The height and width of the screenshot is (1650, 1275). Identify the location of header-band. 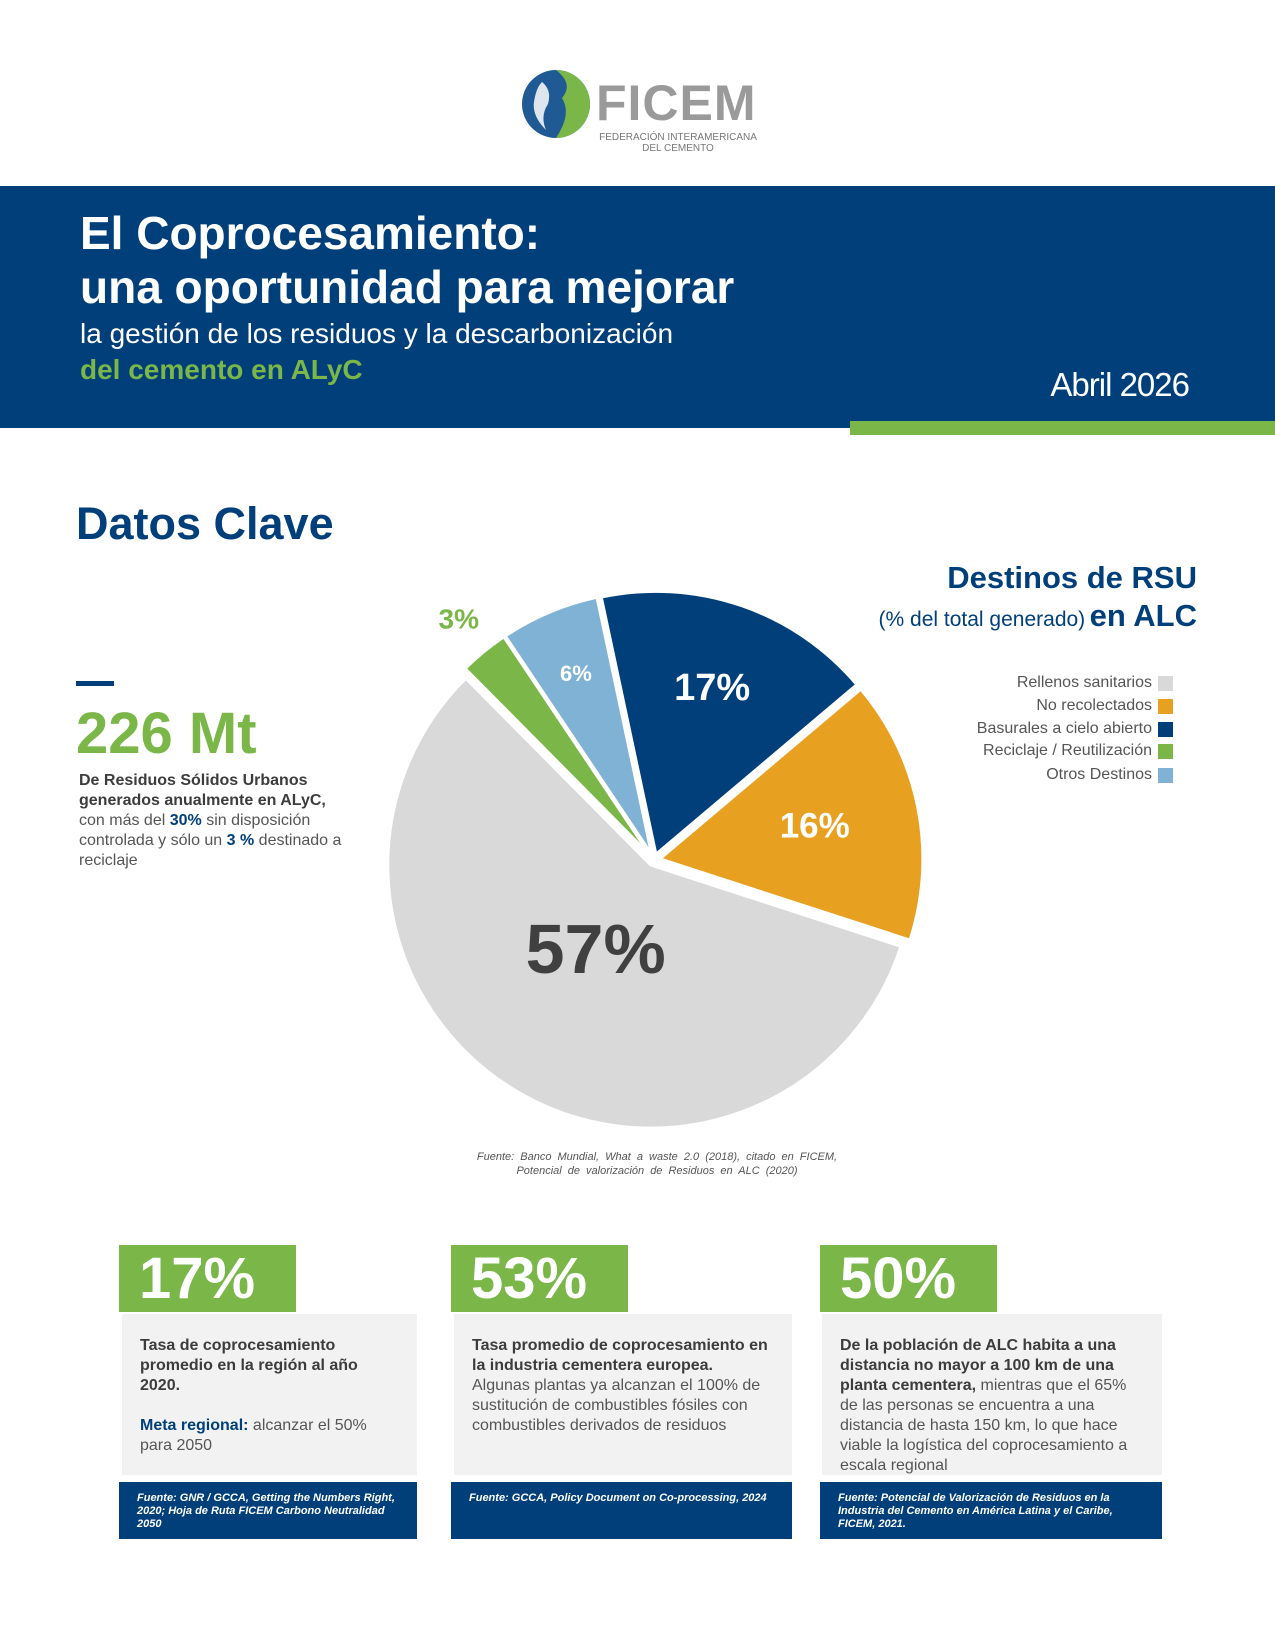
(637, 307).